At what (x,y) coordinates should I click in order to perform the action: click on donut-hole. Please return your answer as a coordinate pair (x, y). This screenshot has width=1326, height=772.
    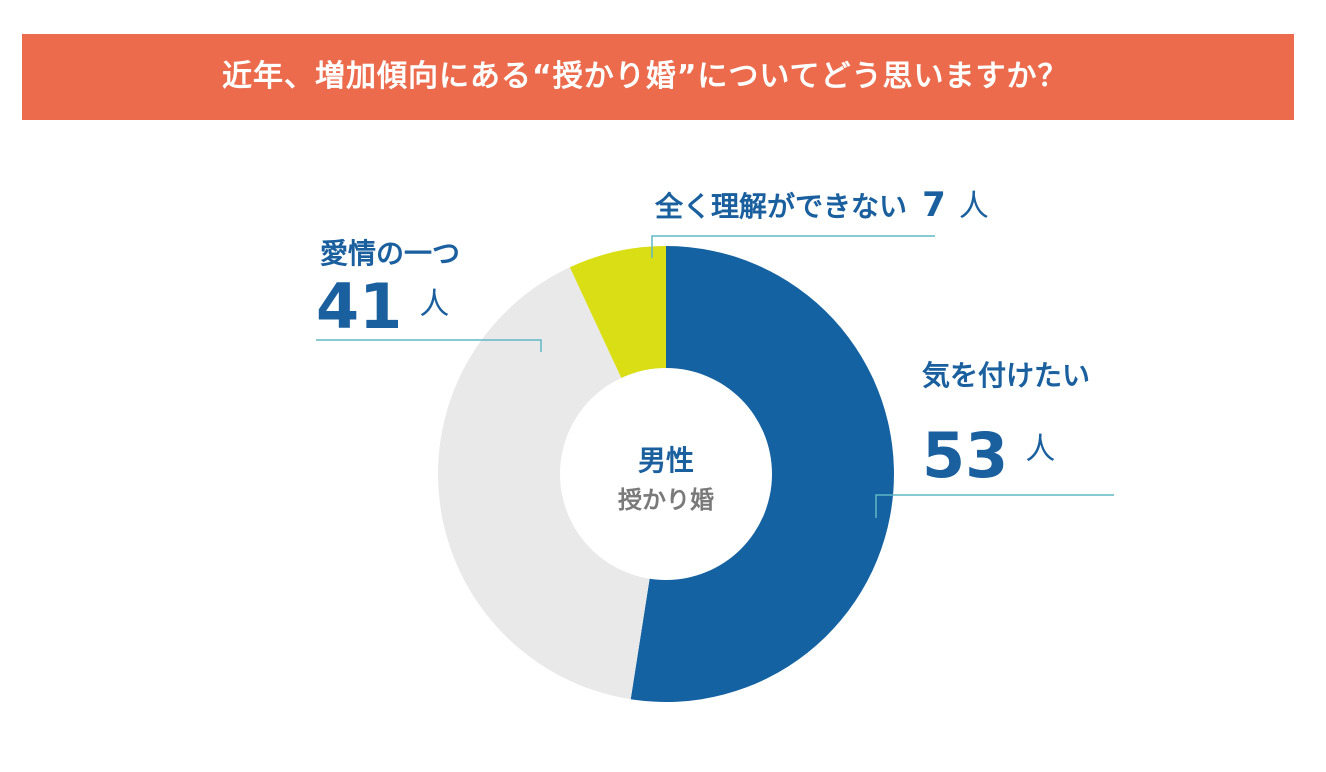
    Looking at the image, I should click on (666, 474).